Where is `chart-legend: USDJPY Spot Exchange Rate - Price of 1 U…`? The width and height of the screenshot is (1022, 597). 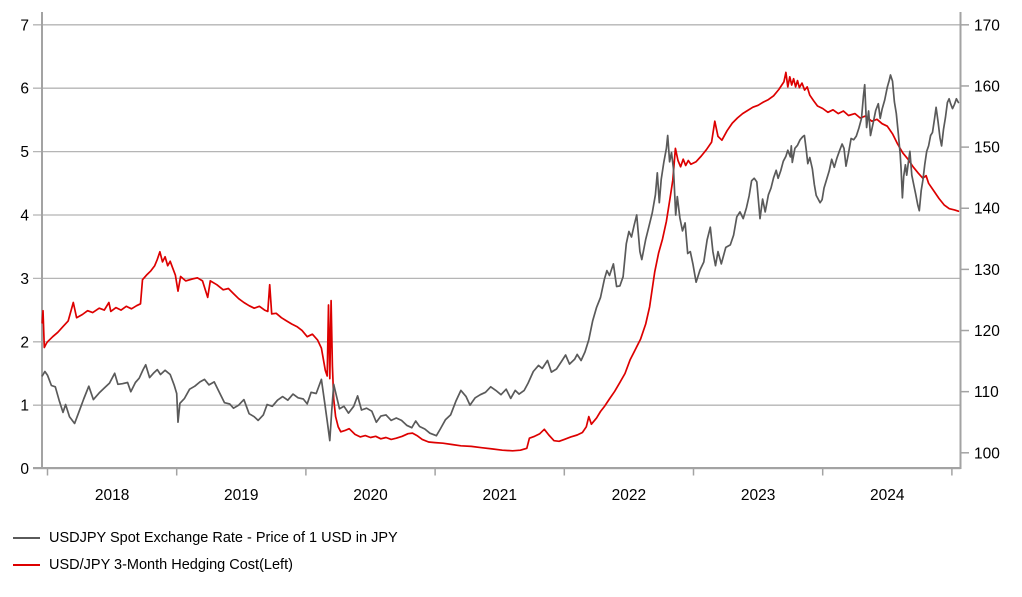
chart-legend: USDJPY Spot Exchange Rate - Price of 1 U… is located at coordinates (205, 551).